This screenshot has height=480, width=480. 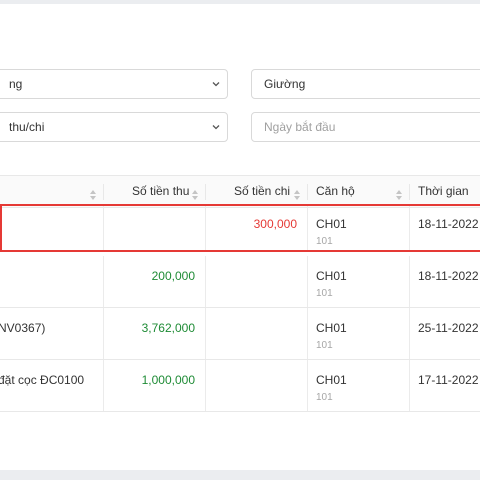 What do you see at coordinates (168, 328) in the screenshot?
I see `row-income: 3,762,000` at bounding box center [168, 328].